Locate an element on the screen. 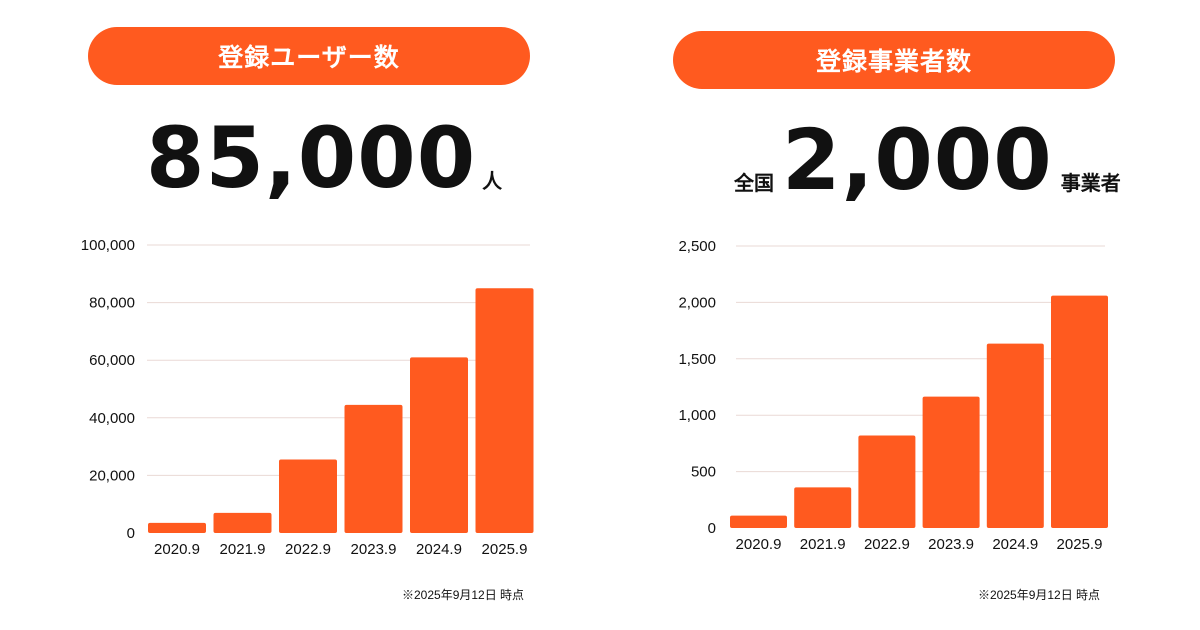 The image size is (1200, 630). businesses-y-tick-label: 500 is located at coordinates (703, 472).